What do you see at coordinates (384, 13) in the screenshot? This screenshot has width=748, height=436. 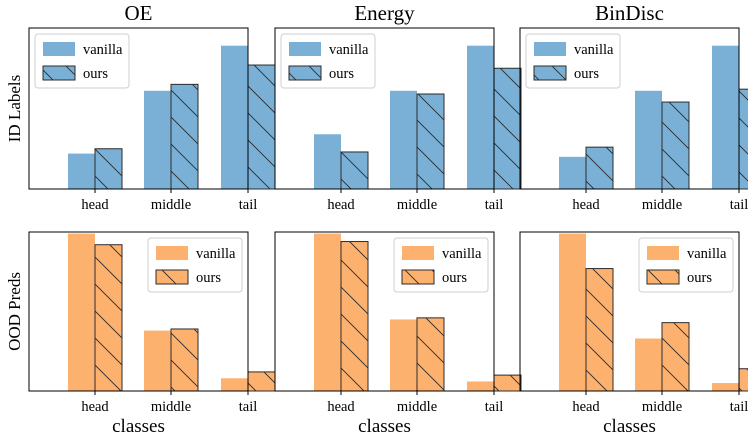 I see `subplot-title: Energy` at bounding box center [384, 13].